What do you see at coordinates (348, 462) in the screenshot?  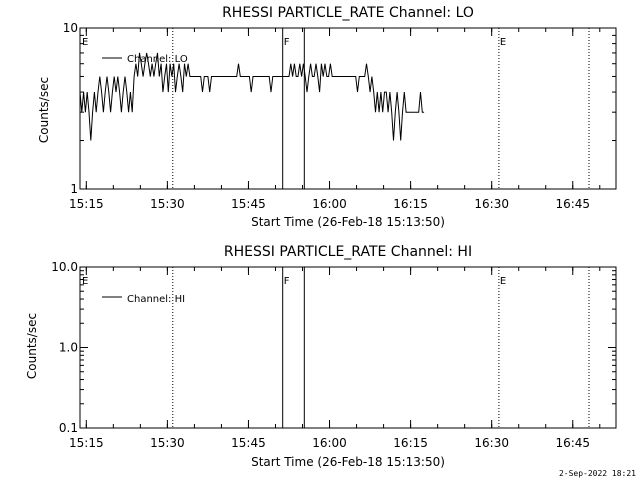 I see `panel-hi-xlabel: Start Time (26-Feb-18 15:13:50)` at bounding box center [348, 462].